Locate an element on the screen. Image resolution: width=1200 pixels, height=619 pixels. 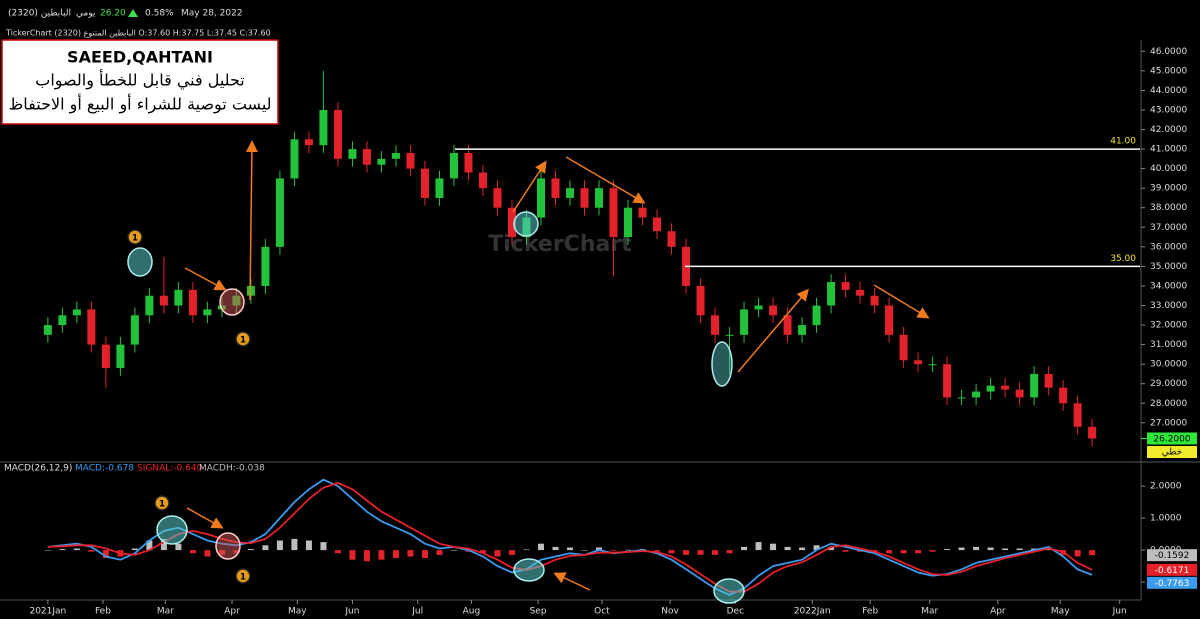
last-value-label: -0.6171 is located at coordinates (1172, 571).